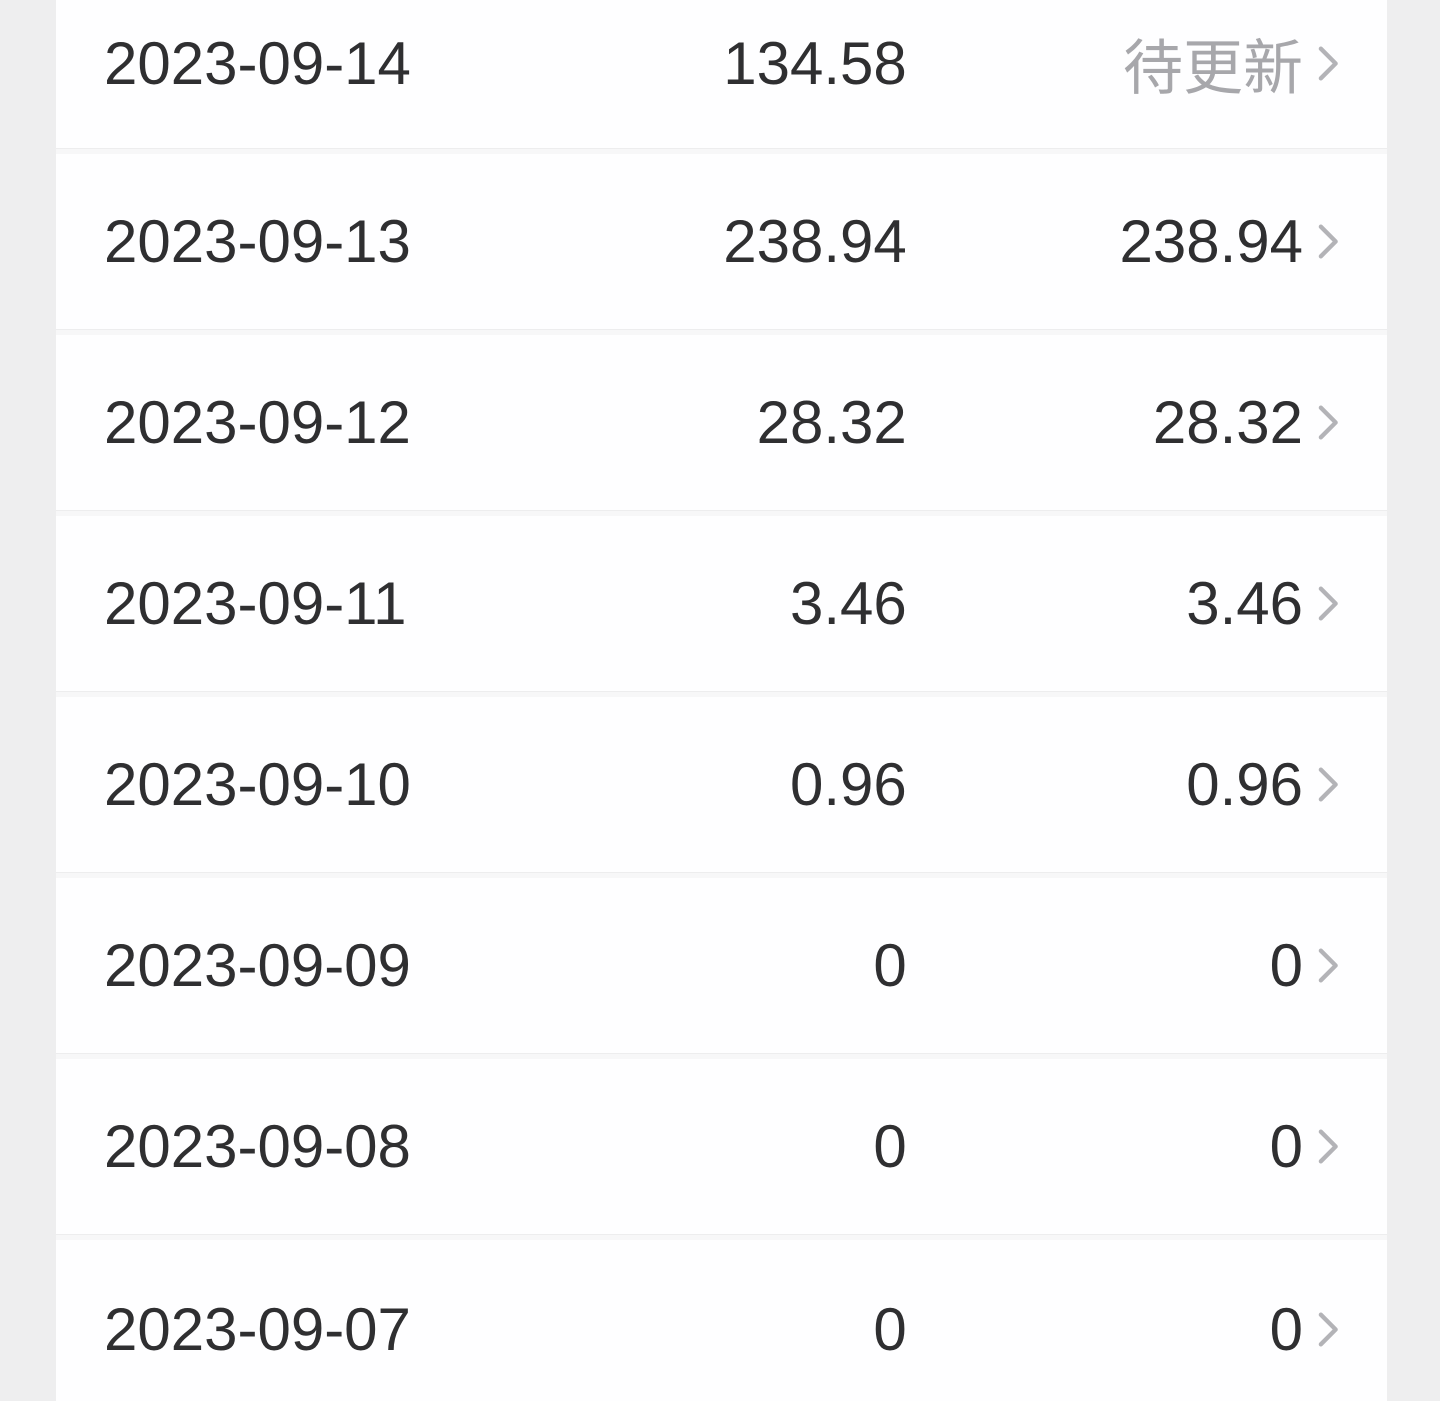 Image resolution: width=1440 pixels, height=1401 pixels. Describe the element at coordinates (1123, 422) in the screenshot. I see `settled-group: 28.32` at that location.